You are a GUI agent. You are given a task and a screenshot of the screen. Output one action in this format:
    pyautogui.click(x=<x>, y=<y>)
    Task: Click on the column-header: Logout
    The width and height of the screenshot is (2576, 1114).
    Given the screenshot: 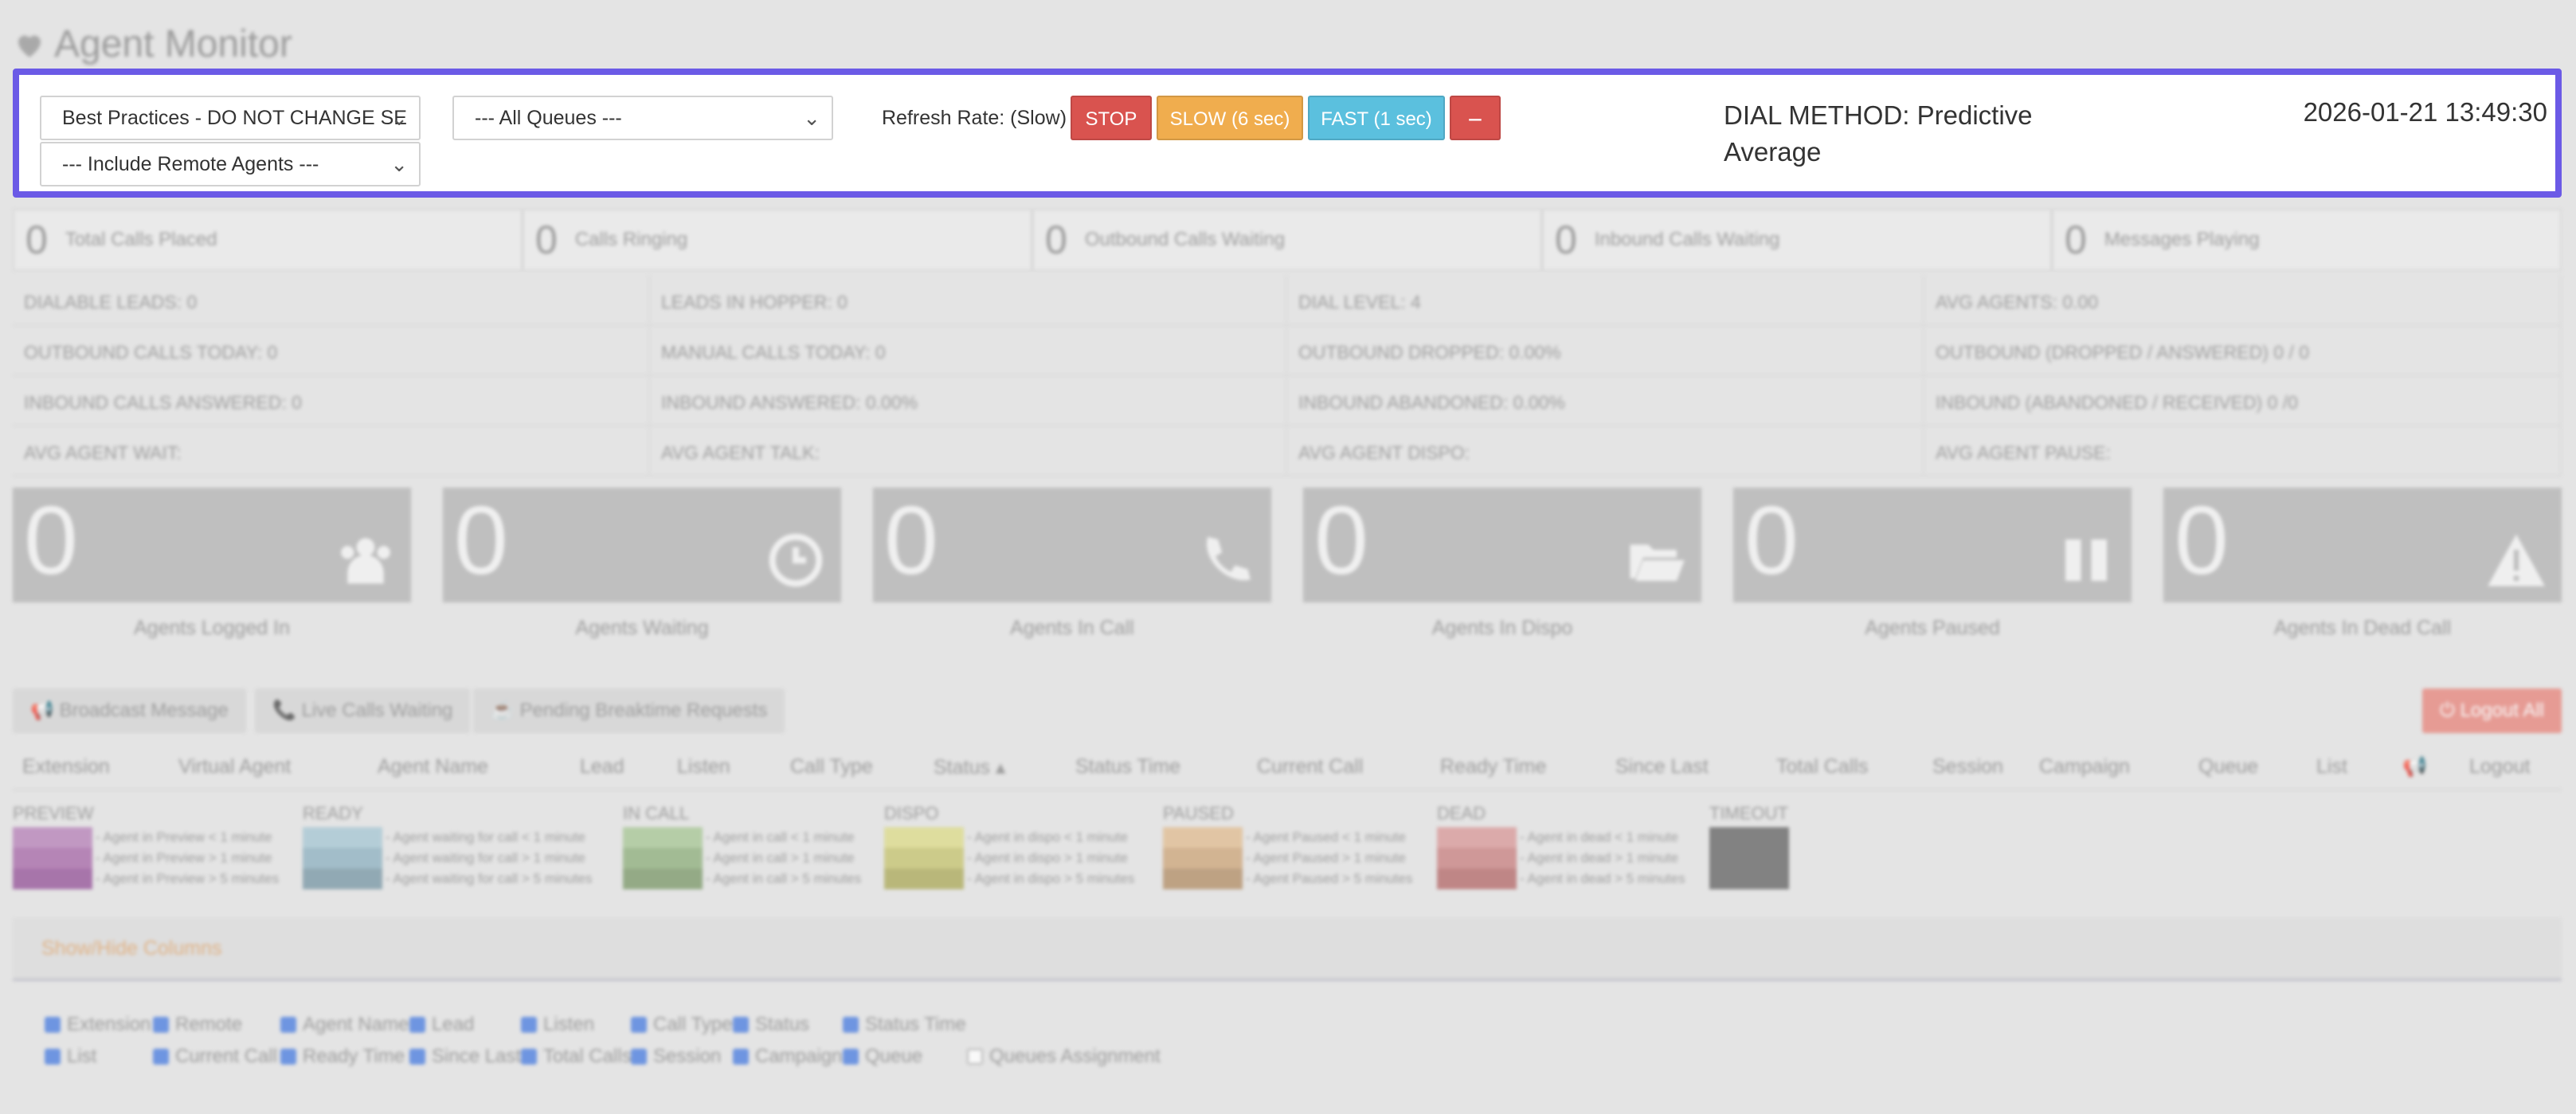 What is the action you would take?
    pyautogui.click(x=2500, y=766)
    